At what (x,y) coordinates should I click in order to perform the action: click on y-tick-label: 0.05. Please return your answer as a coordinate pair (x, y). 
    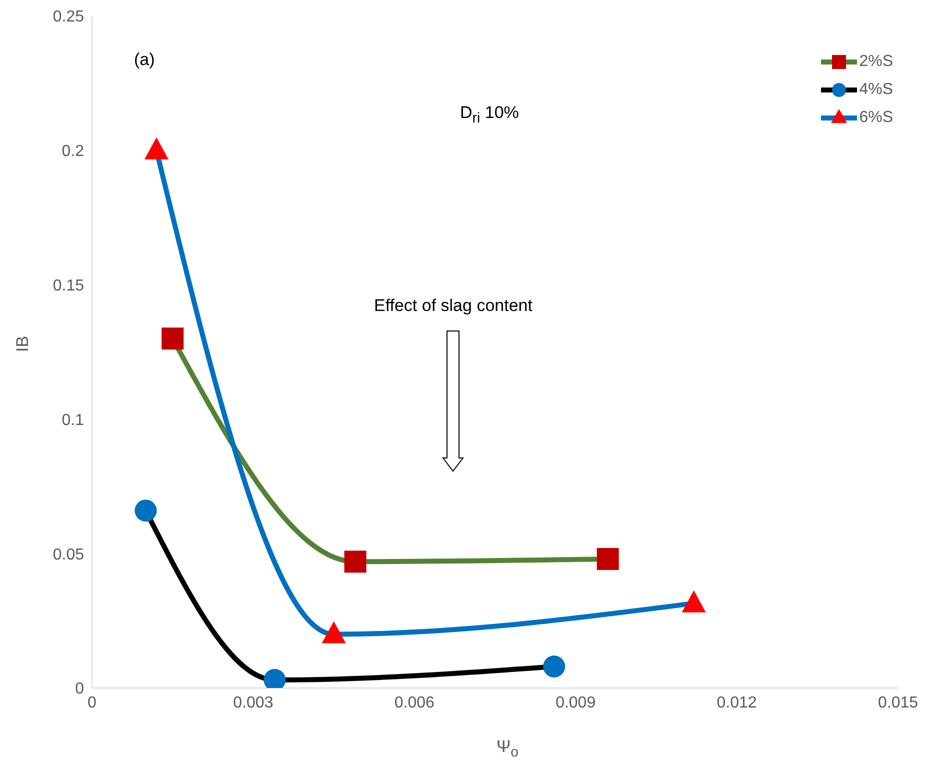
    Looking at the image, I should click on (68, 555).